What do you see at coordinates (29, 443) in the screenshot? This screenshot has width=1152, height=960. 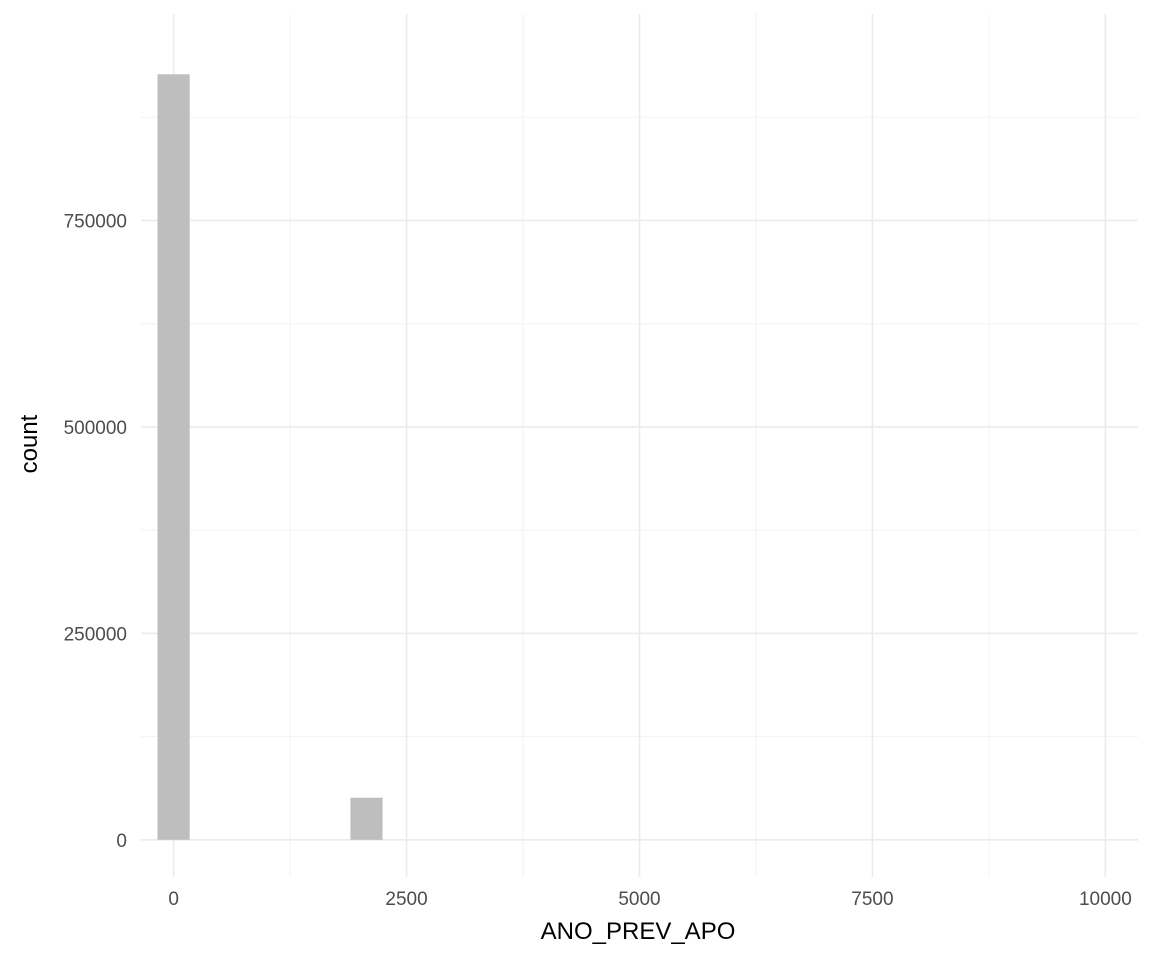 I see `y-axis-title: count` at bounding box center [29, 443].